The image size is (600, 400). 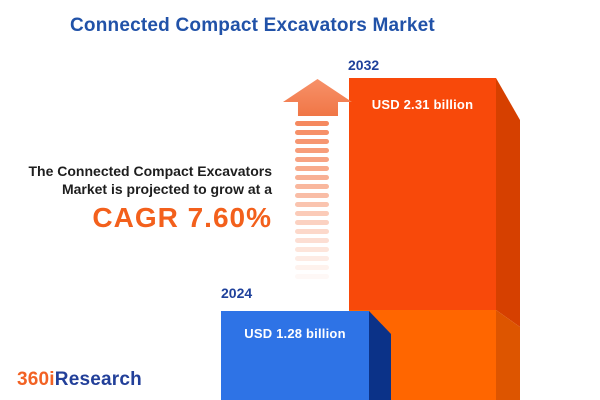 What do you see at coordinates (508, 355) in the screenshot?
I see `bar-2032-side-lower` at bounding box center [508, 355].